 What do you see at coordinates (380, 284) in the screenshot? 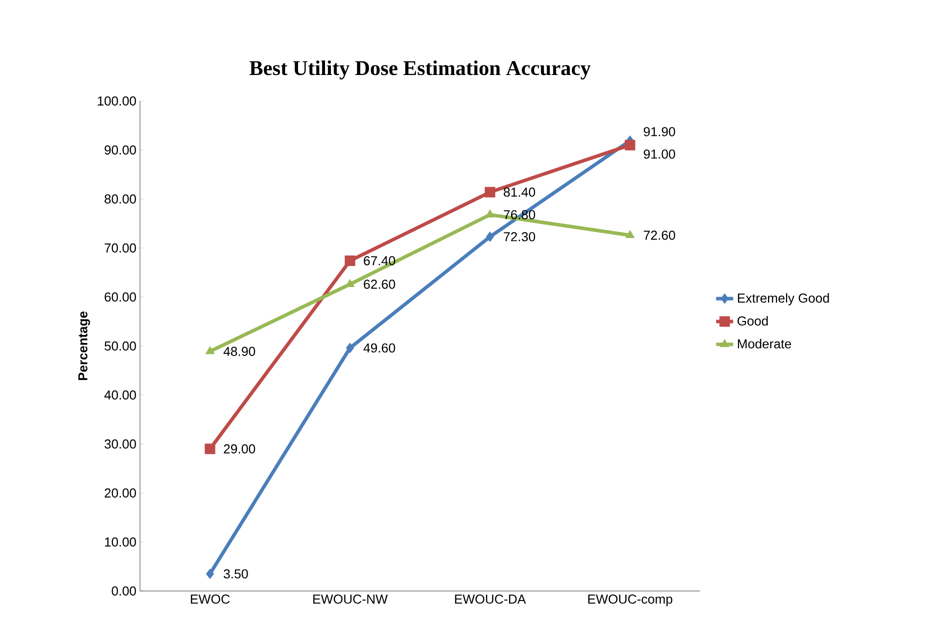
I see `data-label: 62.60` at bounding box center [380, 284].